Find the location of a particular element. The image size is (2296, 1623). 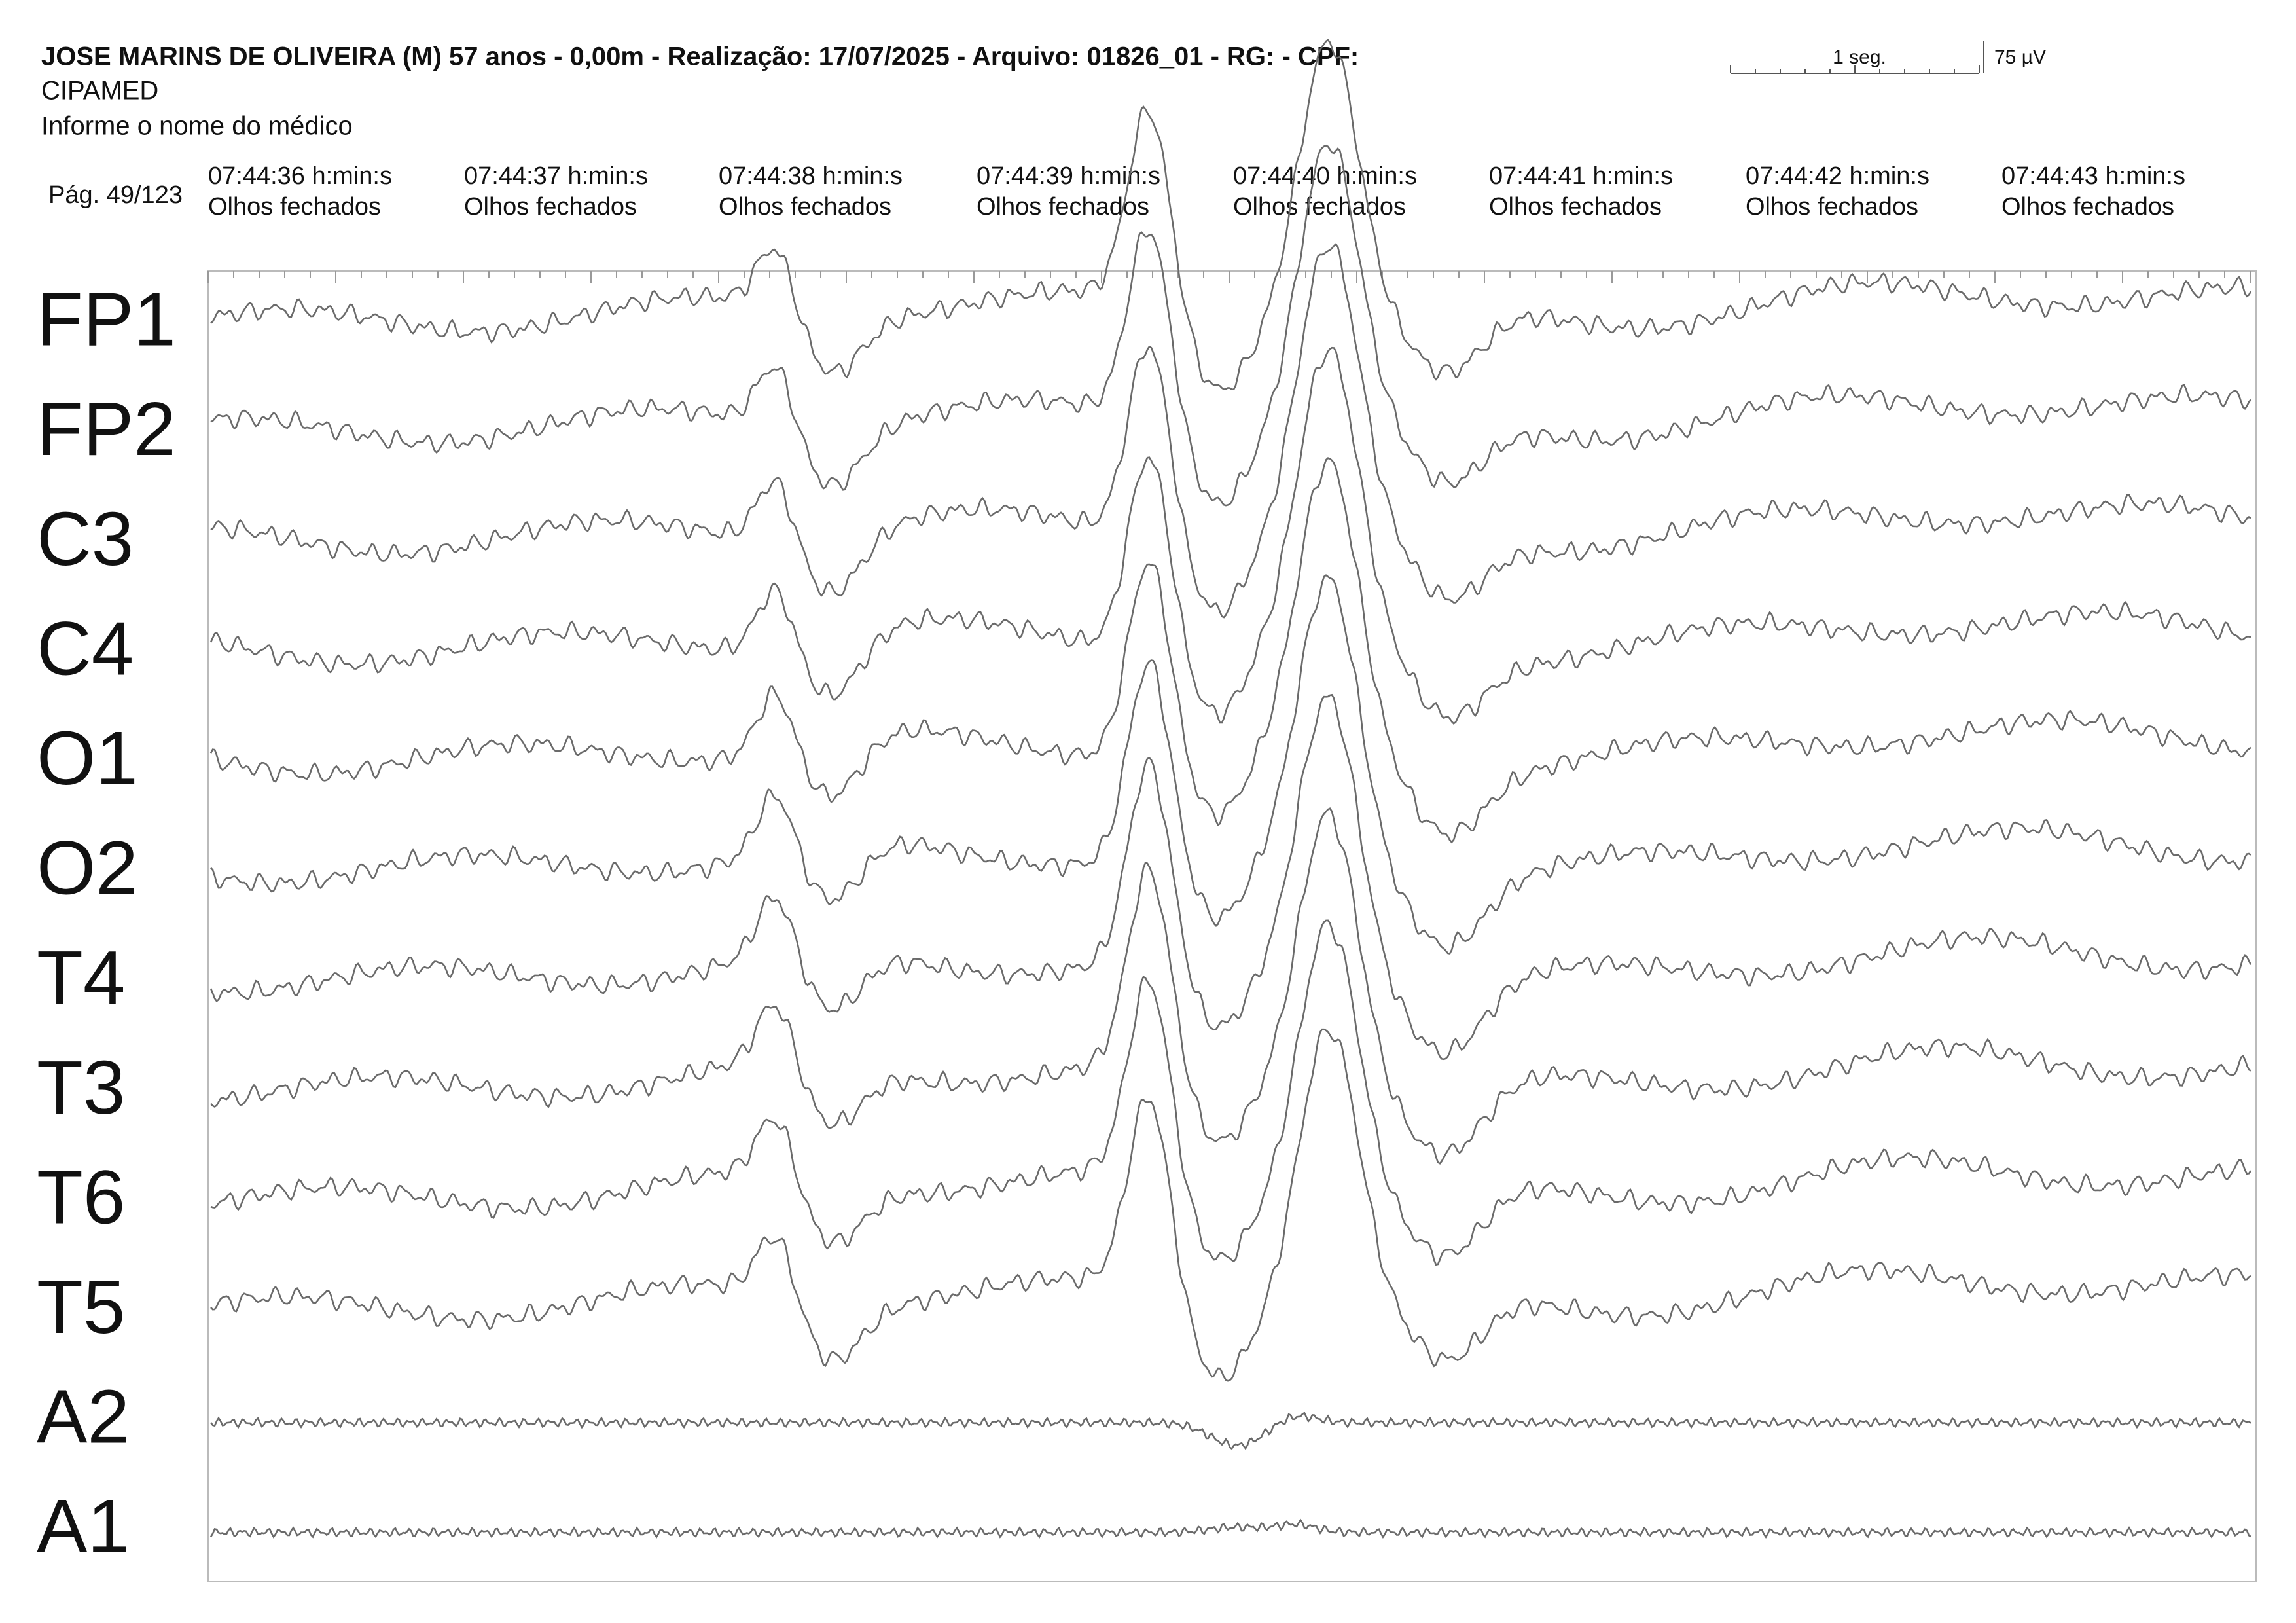

timestamp: 07:44:37 h:min:s is located at coordinates (556, 176).